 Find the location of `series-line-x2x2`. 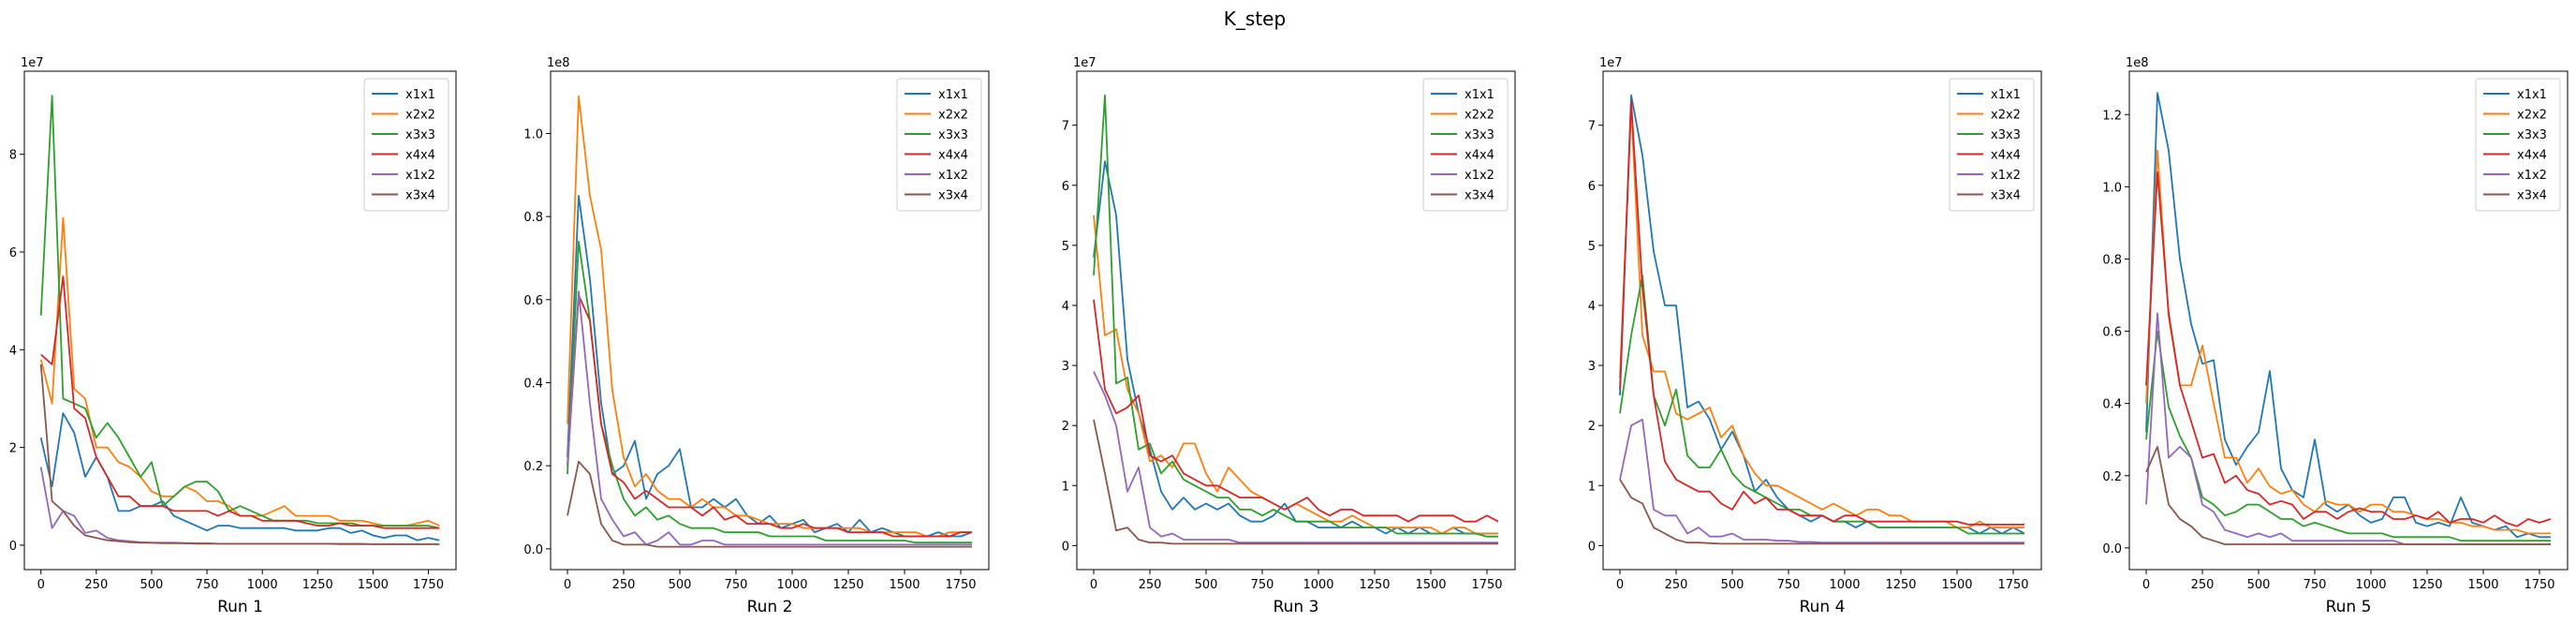

series-line-x2x2 is located at coordinates (1295, 375).